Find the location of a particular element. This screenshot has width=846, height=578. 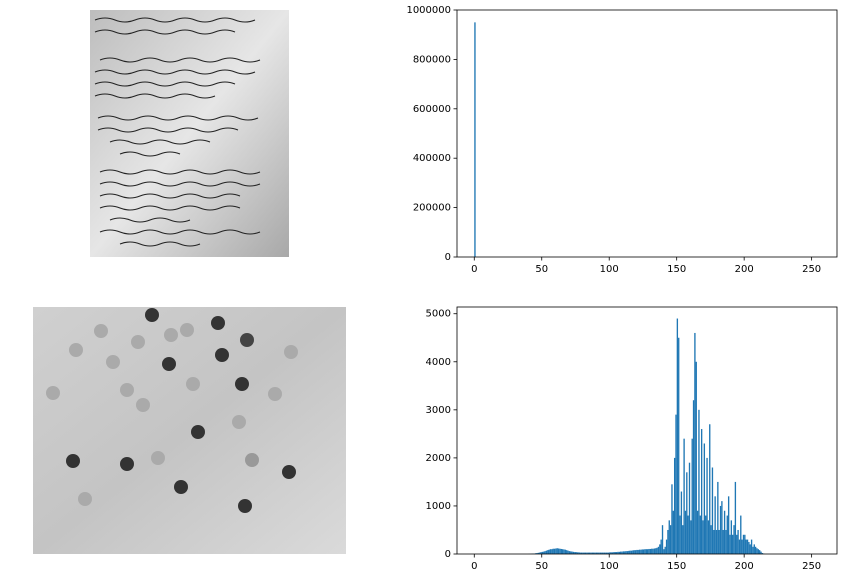

y-tick-label: 200000 is located at coordinates (432, 208).